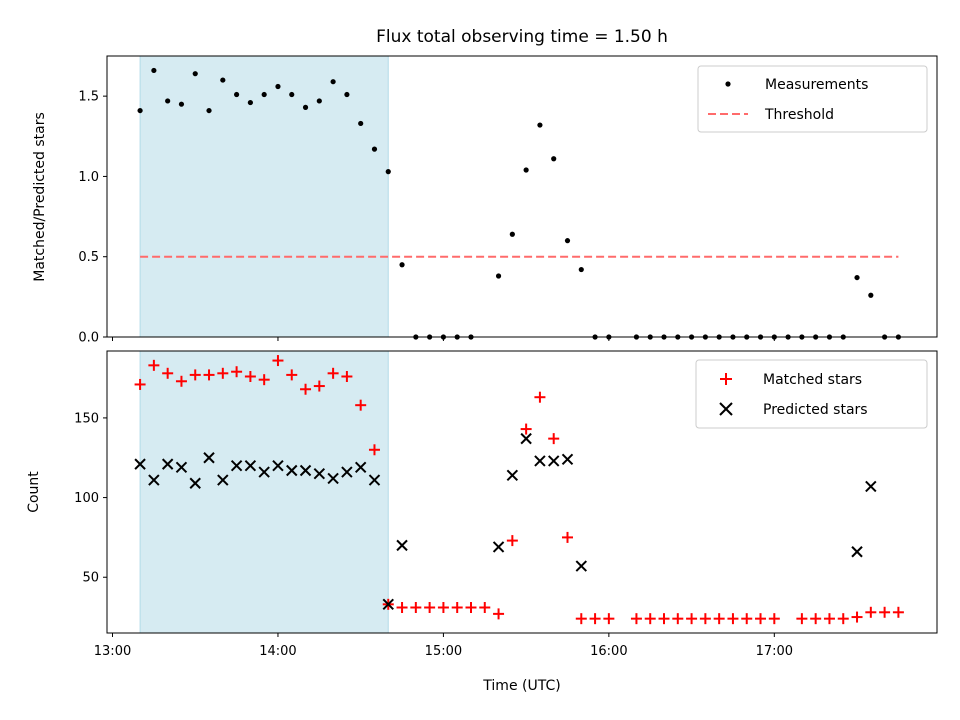  I want to click on top-legend: Measurements Threshold, so click(812, 99).